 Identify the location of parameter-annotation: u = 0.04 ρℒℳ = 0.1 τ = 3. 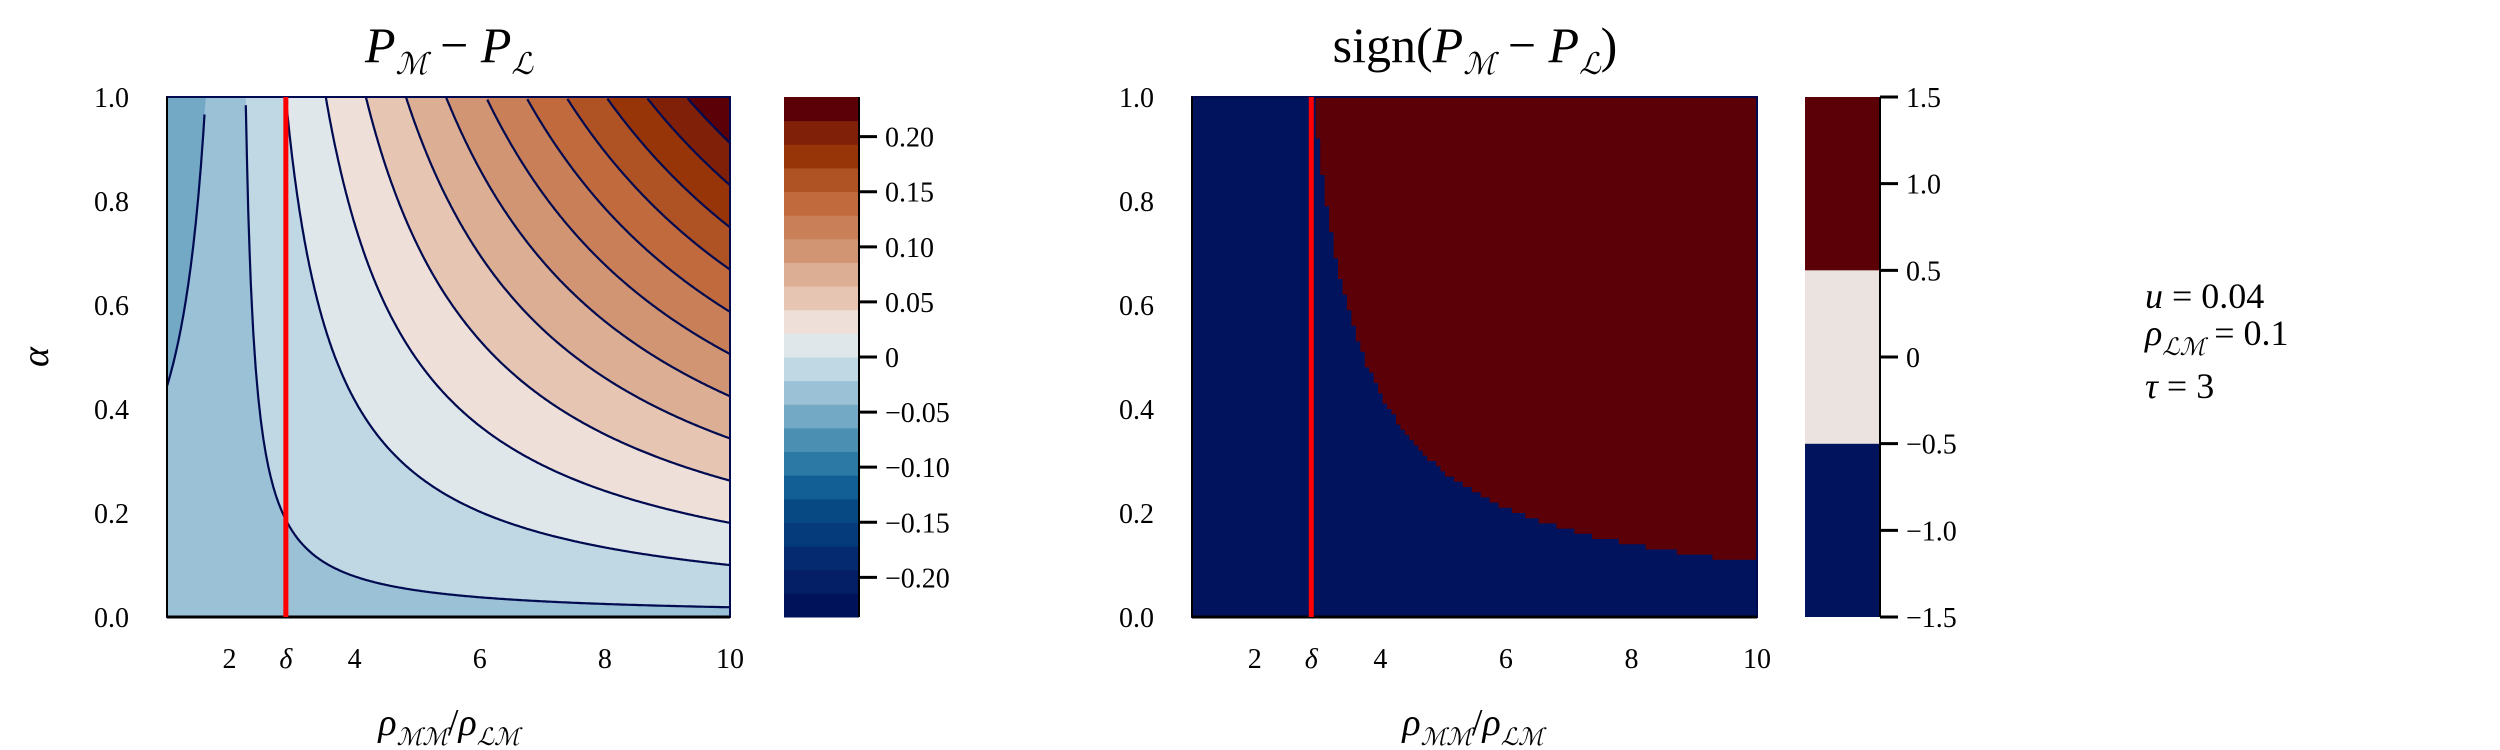
(2216, 341).